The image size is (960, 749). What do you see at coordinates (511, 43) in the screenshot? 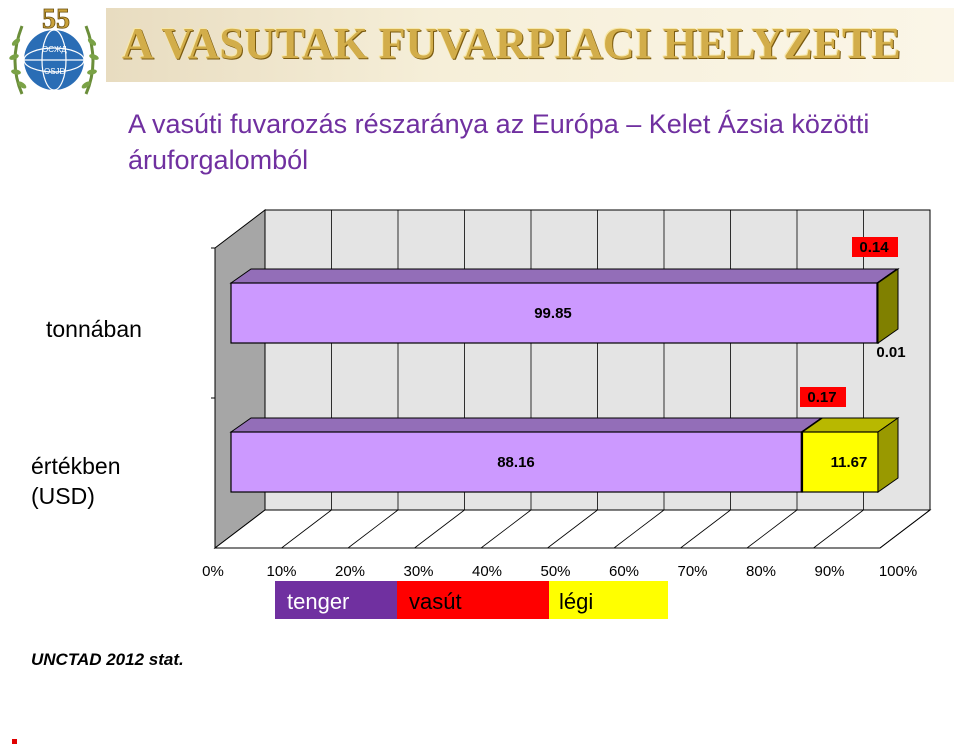
I see `main-title: A VASUTAK FUVARPIACI HELYZETE` at bounding box center [511, 43].